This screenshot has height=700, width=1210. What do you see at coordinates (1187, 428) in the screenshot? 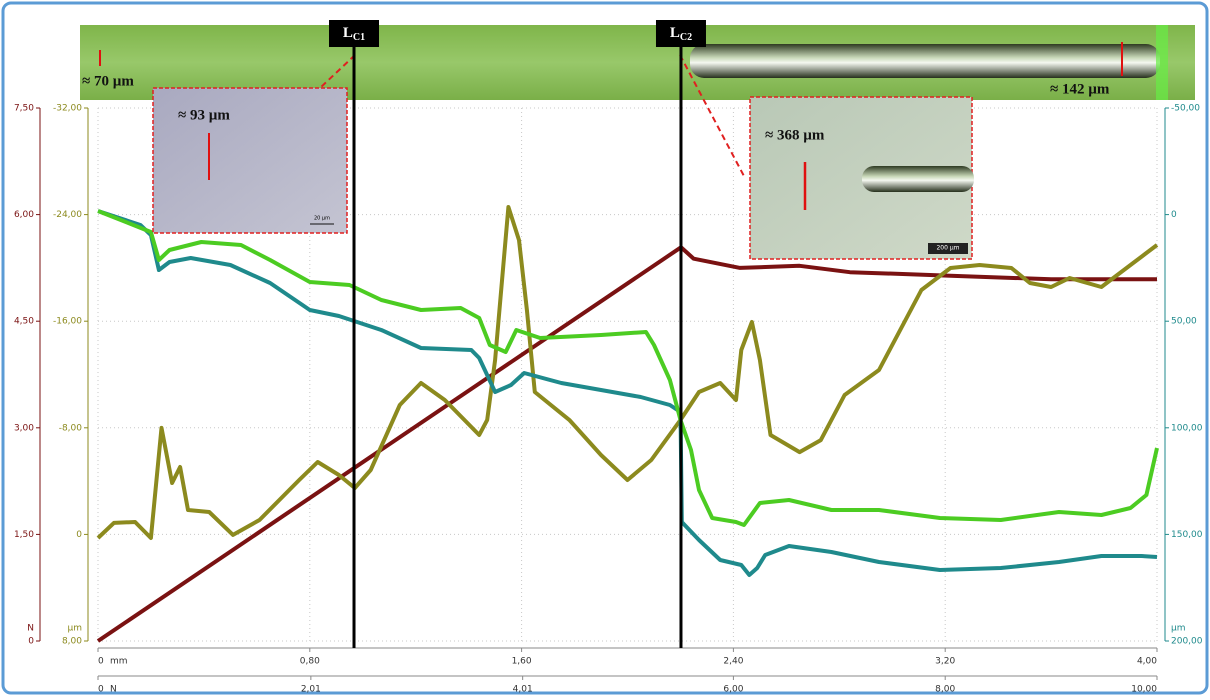
I see `y-tick-label: 100,00` at bounding box center [1187, 428].